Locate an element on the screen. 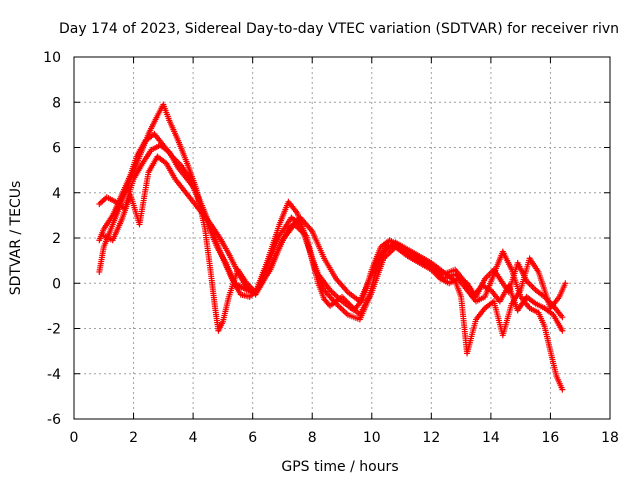 The width and height of the screenshot is (640, 480). y-tick-label: -2 is located at coordinates (54, 330).